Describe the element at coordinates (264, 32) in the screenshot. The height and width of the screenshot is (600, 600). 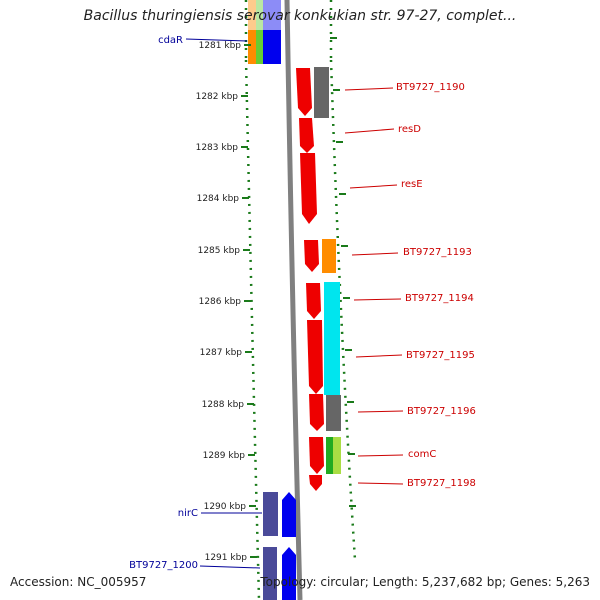
I see `top-gene-cluster` at that location.